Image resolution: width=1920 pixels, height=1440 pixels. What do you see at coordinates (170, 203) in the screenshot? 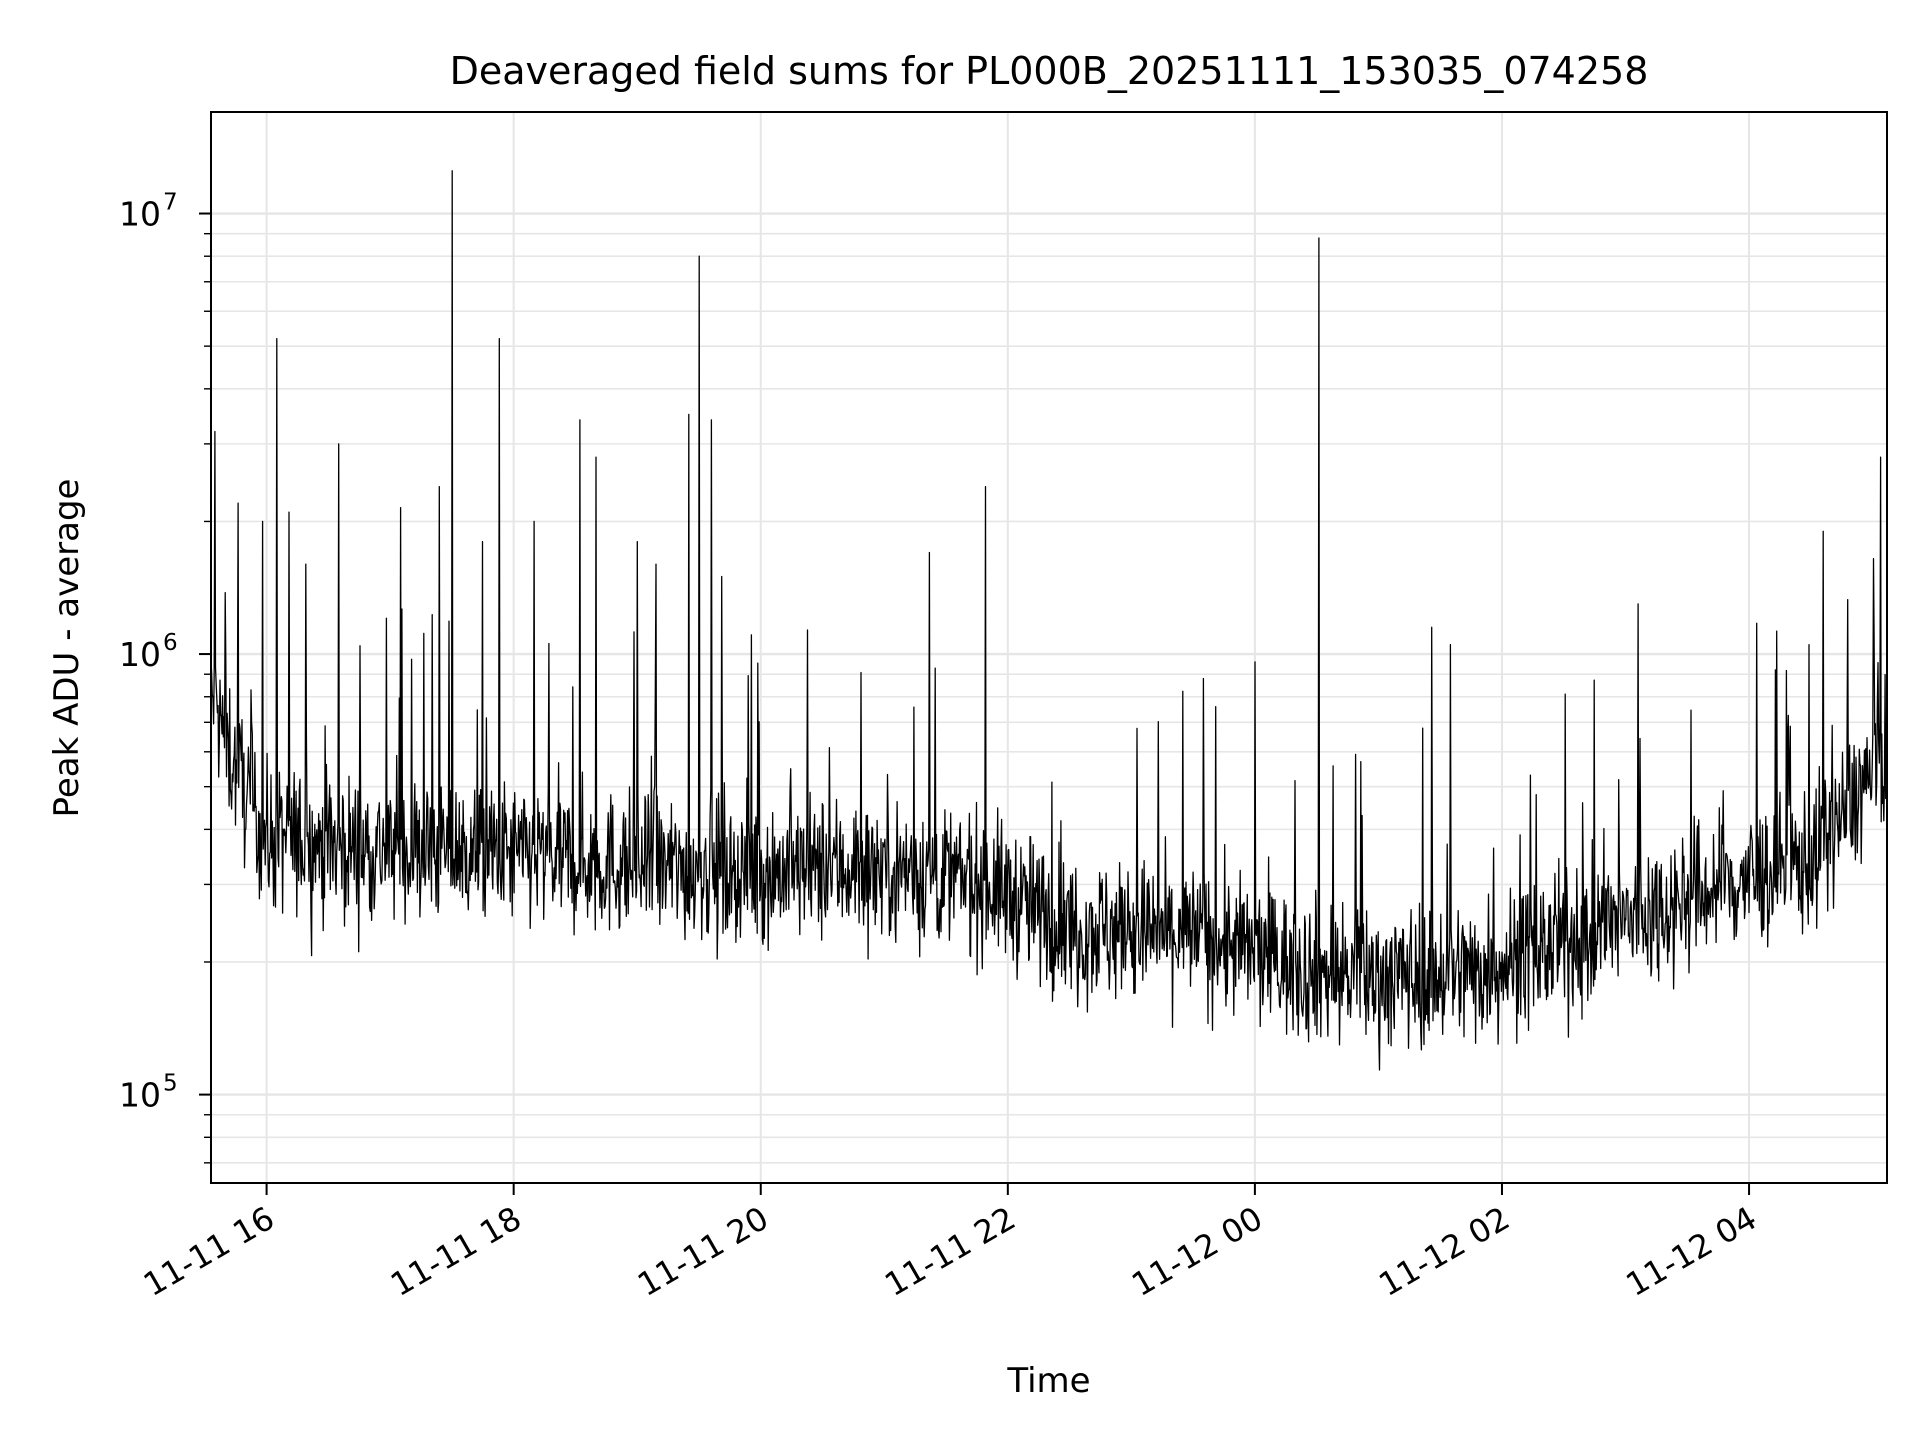
I see `y-tick-label-exponent: 7` at bounding box center [170, 203].